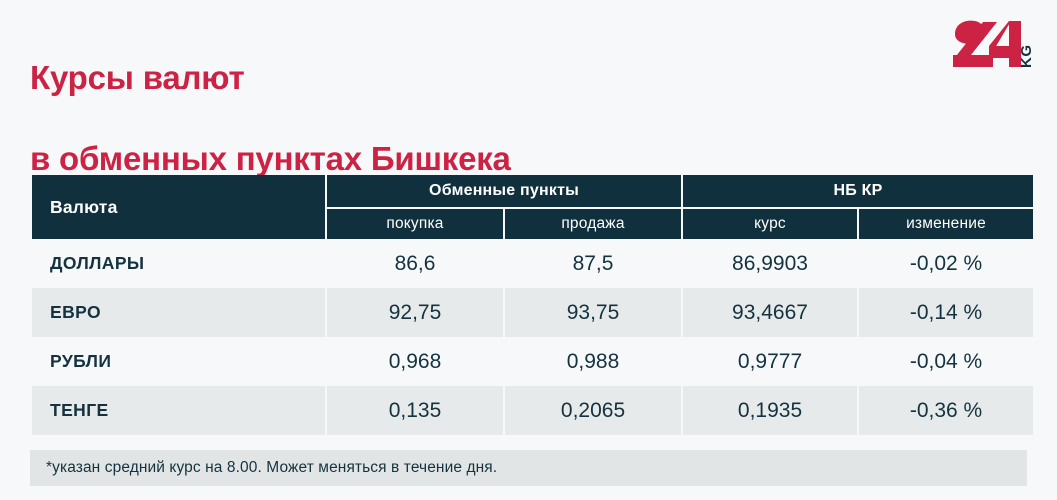  What do you see at coordinates (415, 312) in the screenshot?
I see `cell-buy: 92,75` at bounding box center [415, 312].